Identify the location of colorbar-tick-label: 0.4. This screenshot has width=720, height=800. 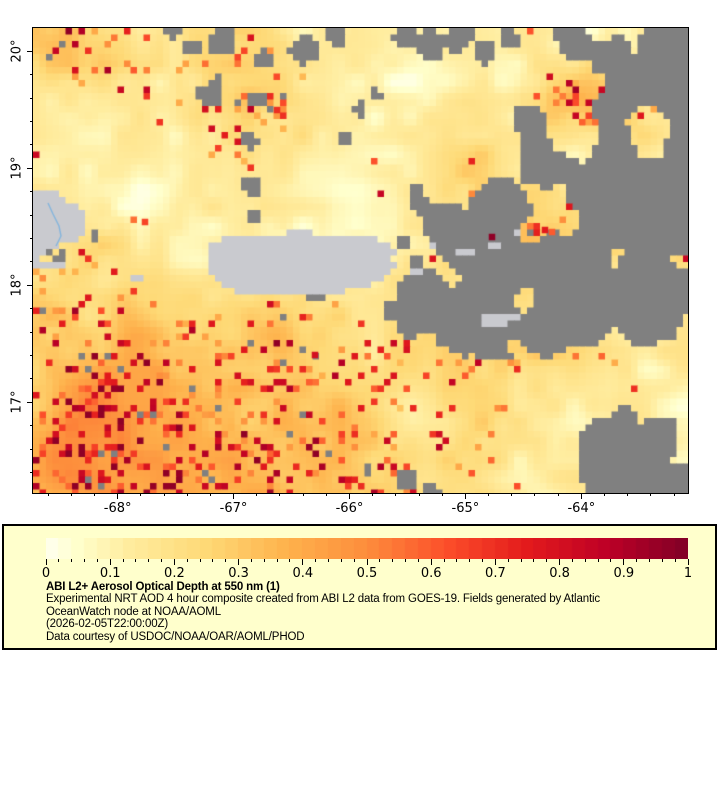
(303, 573).